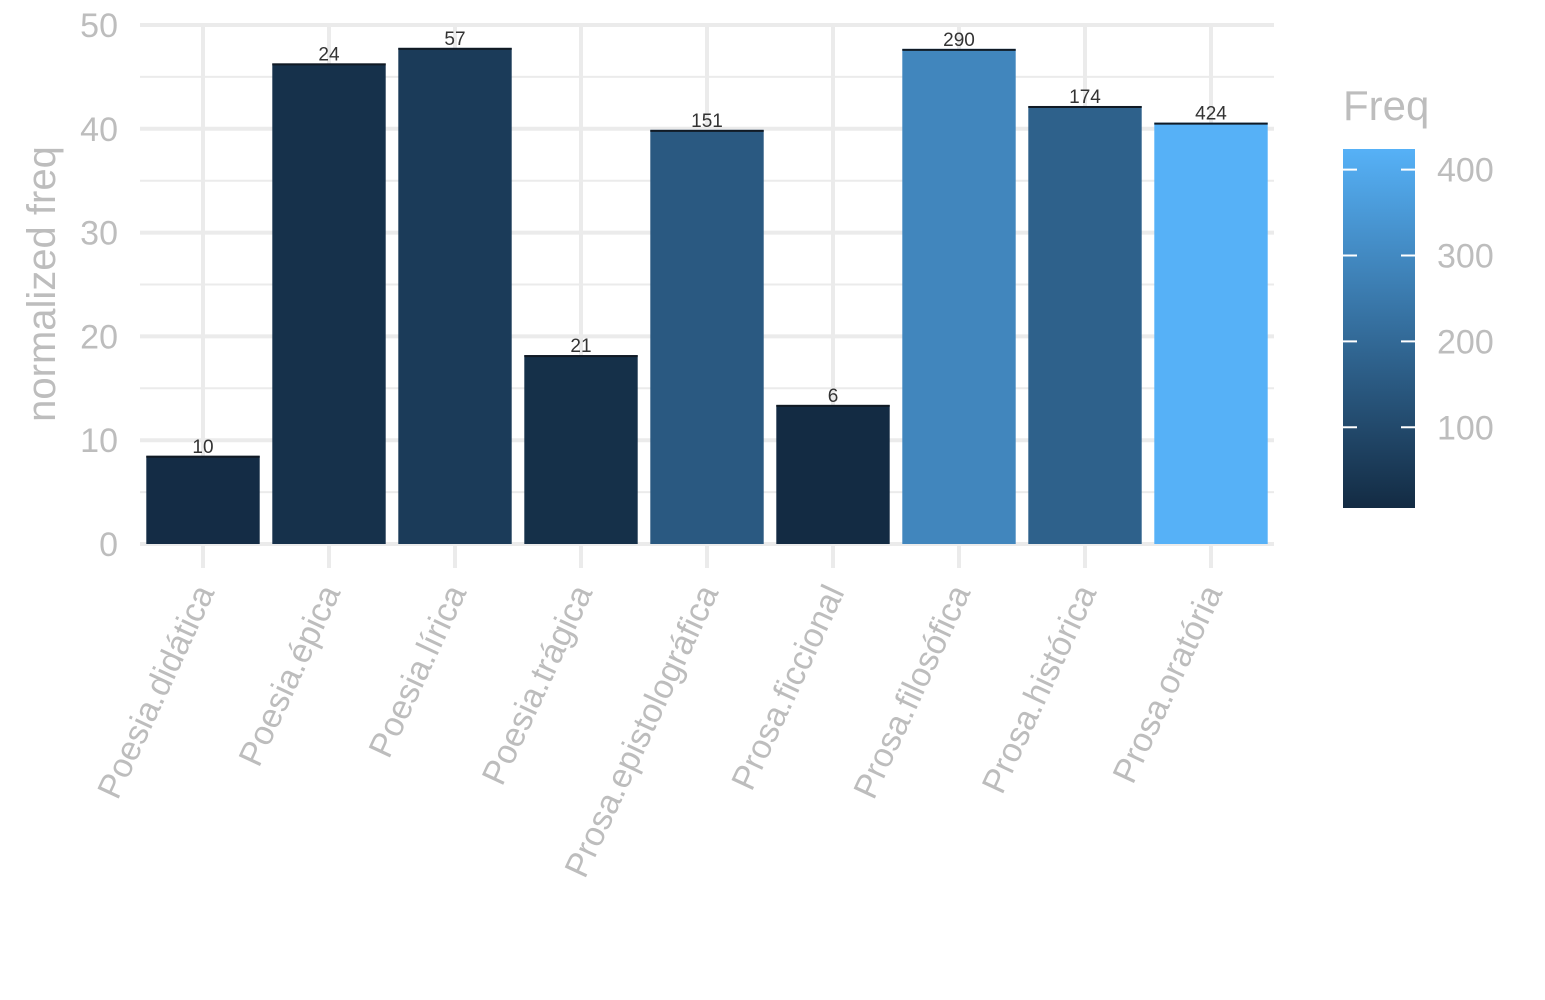  I want to click on legend-tick-label: 400, so click(1465, 171).